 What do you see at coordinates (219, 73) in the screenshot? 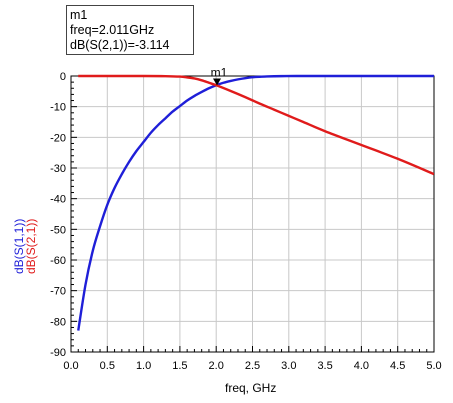
I see `marker-label: m1` at bounding box center [219, 73].